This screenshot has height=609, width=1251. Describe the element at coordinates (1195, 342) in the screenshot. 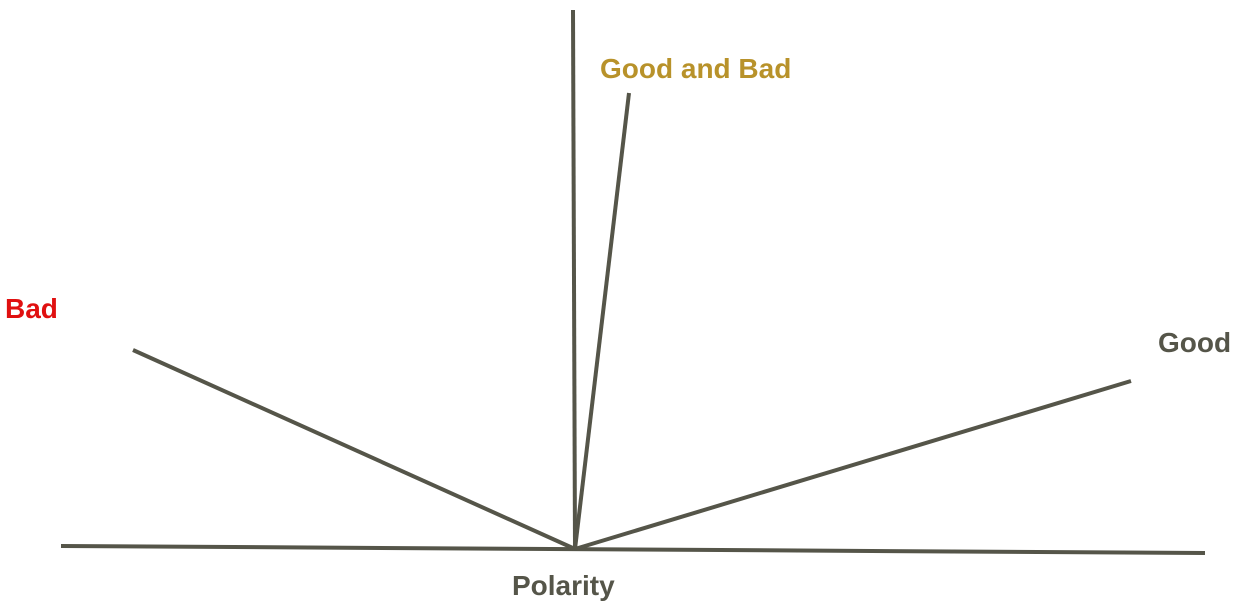

I see `good-label: Good` at that location.